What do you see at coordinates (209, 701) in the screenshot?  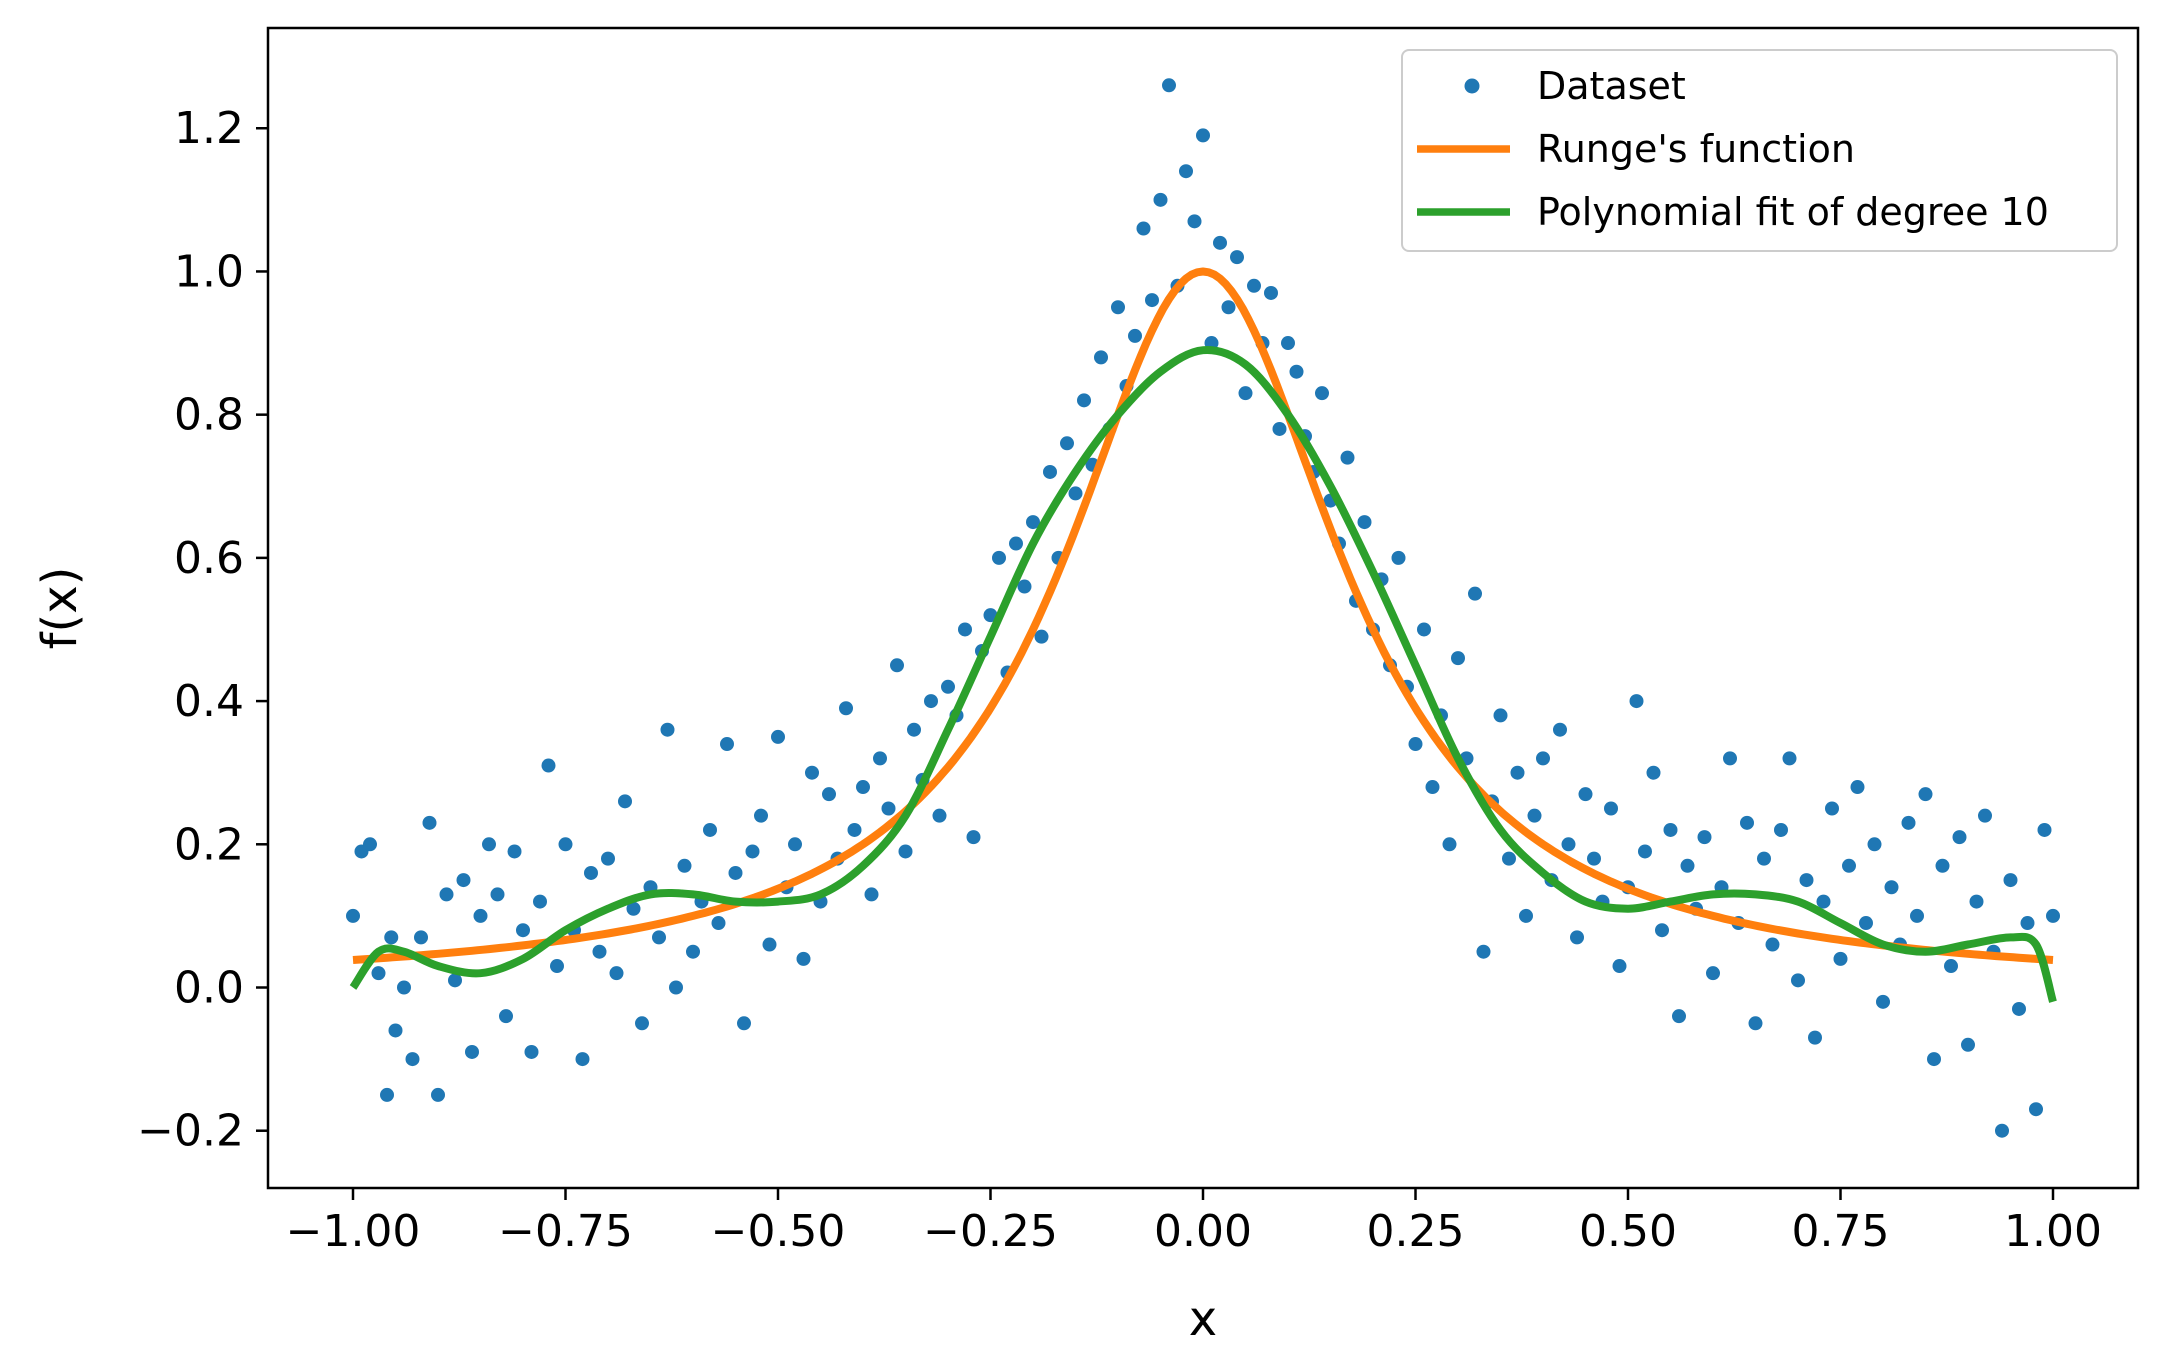 I see `y-tick-label: 0.4` at bounding box center [209, 701].